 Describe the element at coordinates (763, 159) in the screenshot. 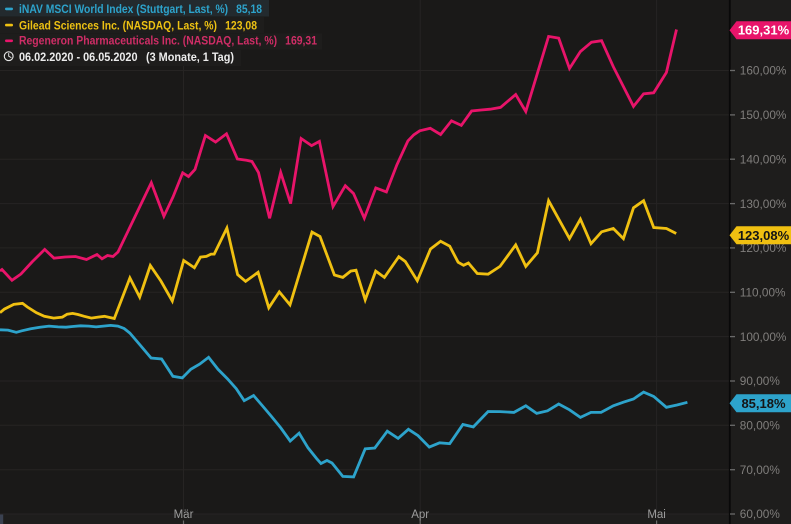

I see `svg-text: 140,00%` at that location.